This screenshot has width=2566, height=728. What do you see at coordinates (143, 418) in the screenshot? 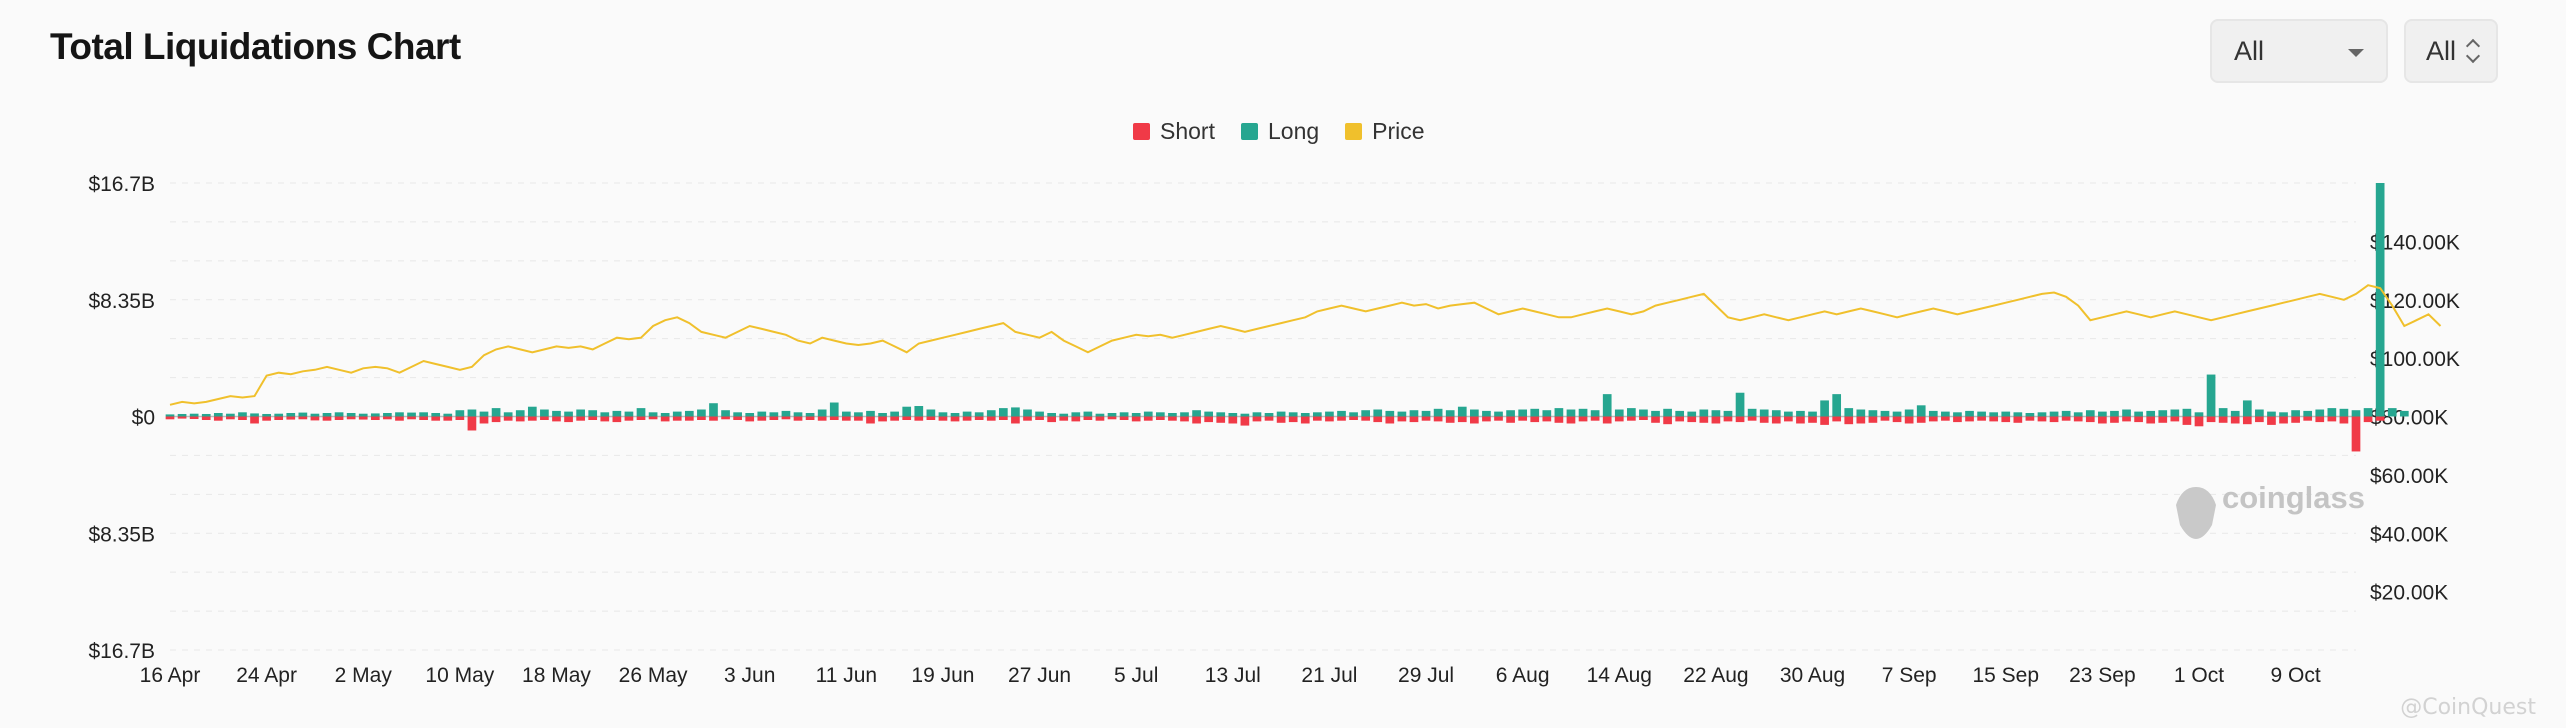
I see `left-tick-label: $0` at bounding box center [143, 418].